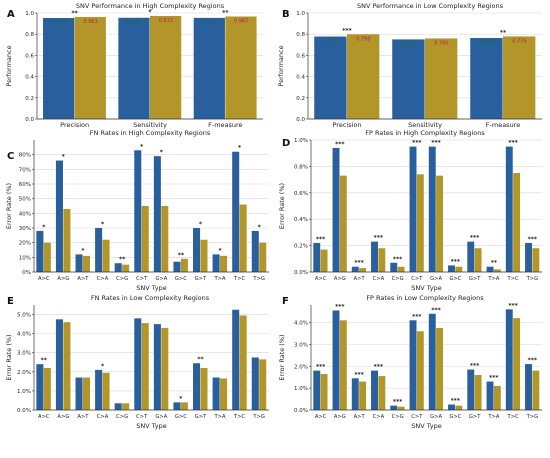 The image size is (550, 458). What do you see at coordinates (25, 185) in the screenshot?
I see `y-tick-label: 60%` at bounding box center [25, 185].